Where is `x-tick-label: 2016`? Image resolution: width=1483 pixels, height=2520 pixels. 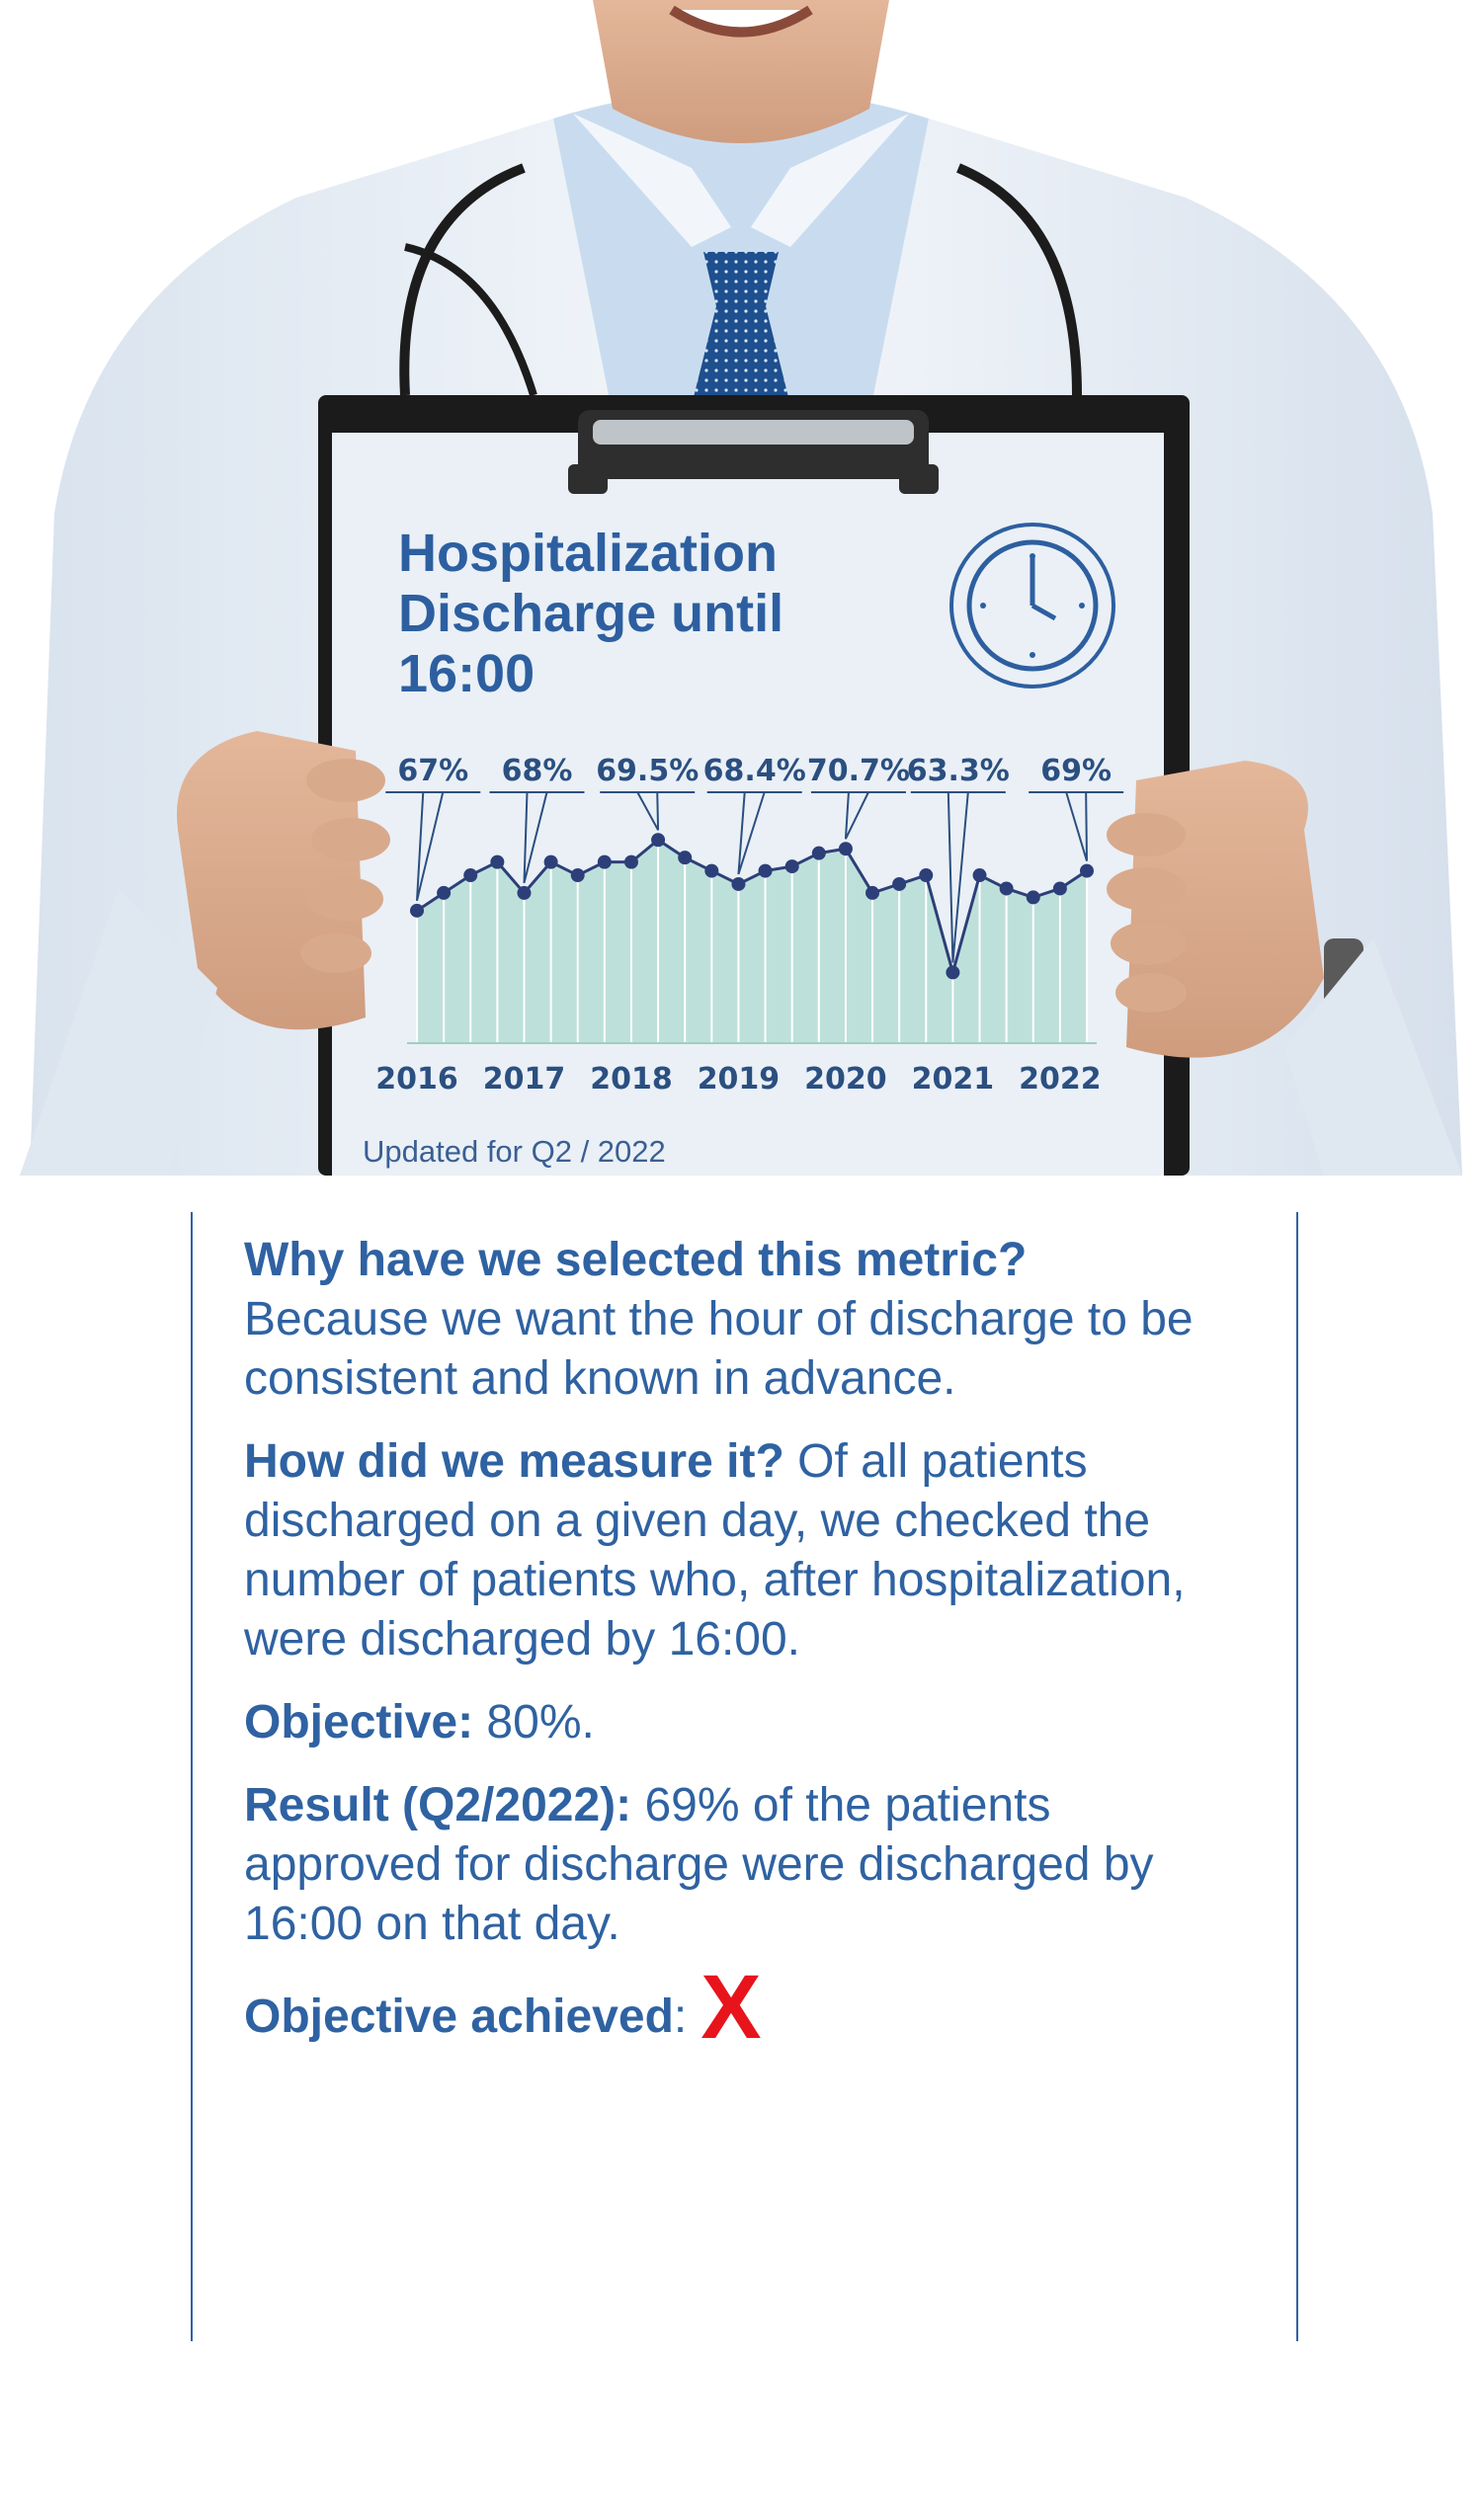 x-tick-label: 2016 is located at coordinates (416, 1079).